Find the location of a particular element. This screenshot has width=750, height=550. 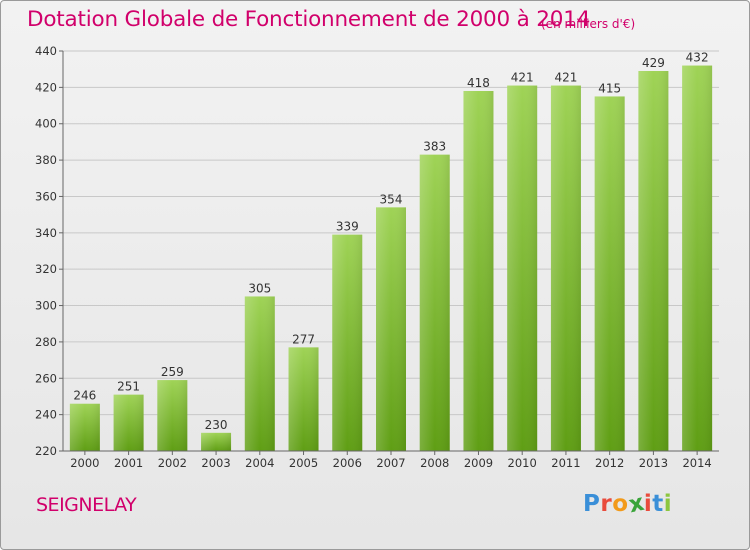

value-label-2013: 429 is located at coordinates (653, 63).